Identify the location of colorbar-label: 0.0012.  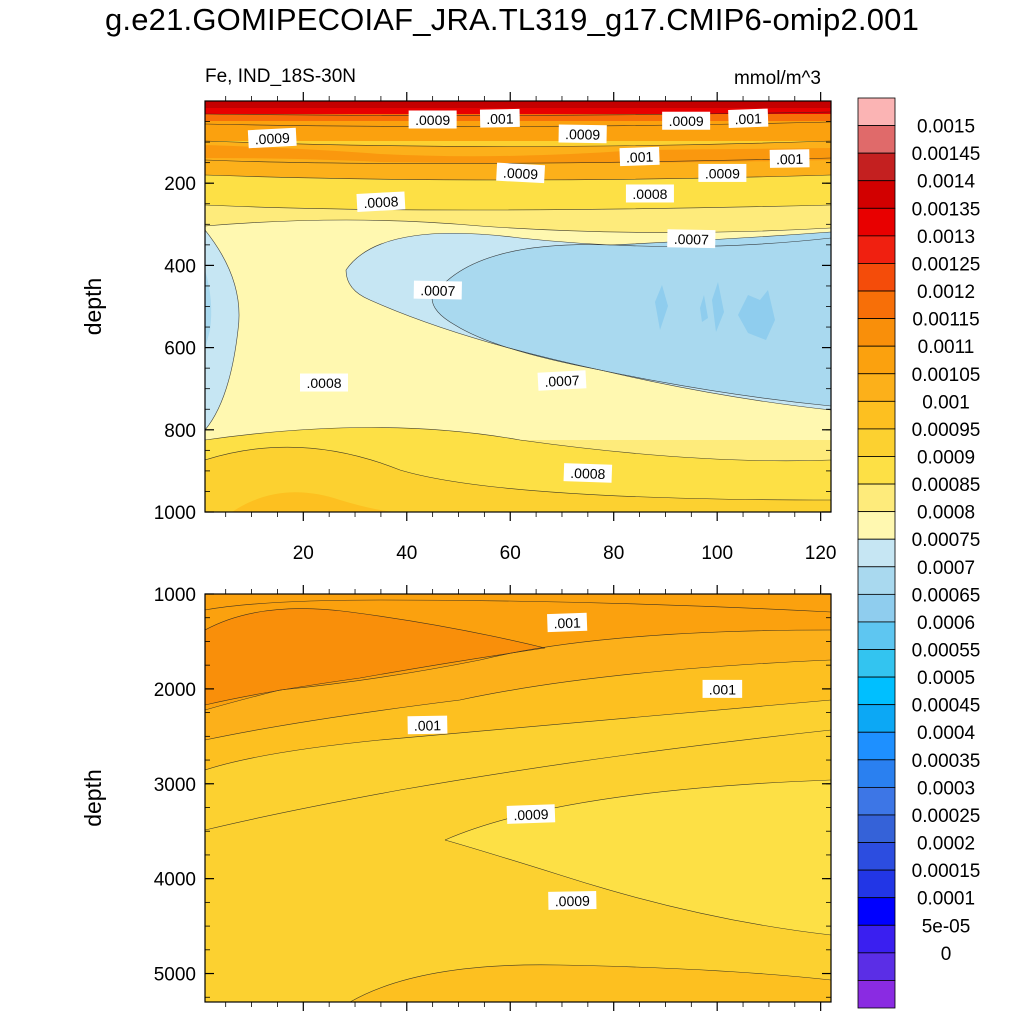
(946, 292).